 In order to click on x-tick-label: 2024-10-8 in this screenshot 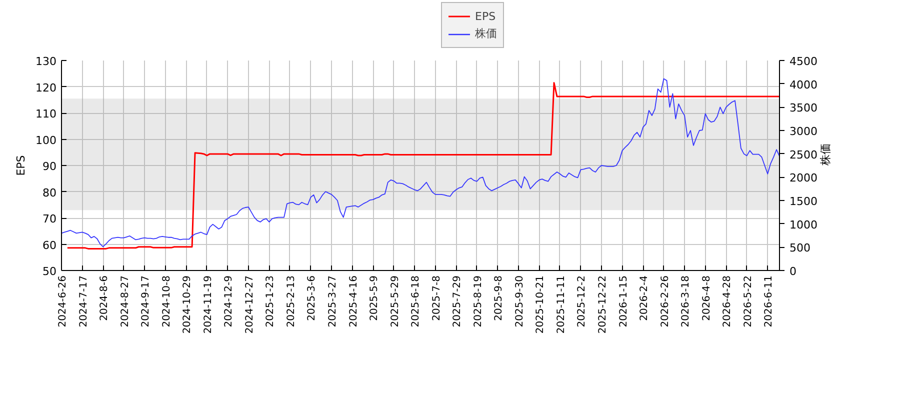, I will do `click(166, 301)`.